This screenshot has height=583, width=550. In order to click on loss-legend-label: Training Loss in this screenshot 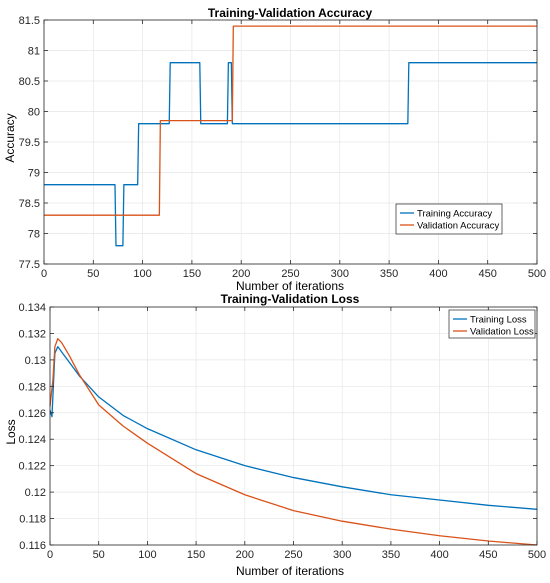, I will do `click(498, 320)`.